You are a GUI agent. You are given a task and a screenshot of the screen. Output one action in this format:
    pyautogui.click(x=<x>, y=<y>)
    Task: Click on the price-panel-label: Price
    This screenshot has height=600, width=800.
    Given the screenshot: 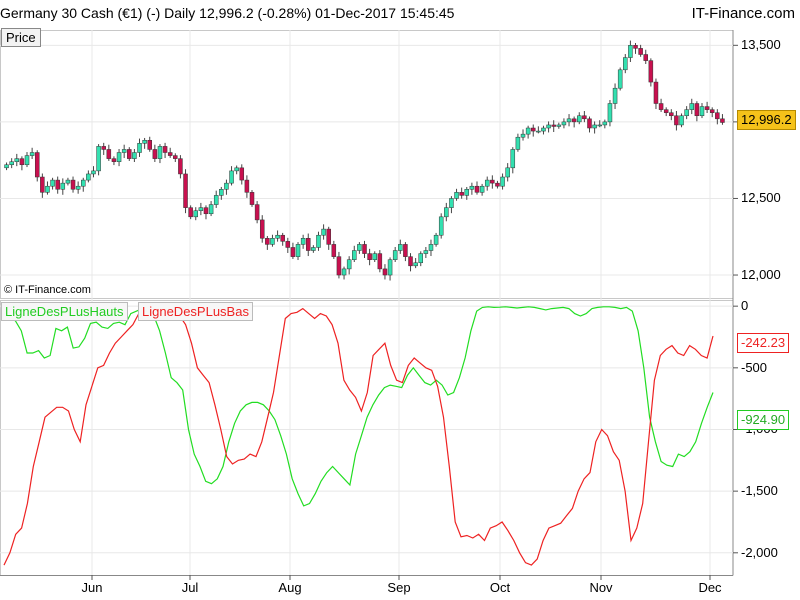 What is the action you would take?
    pyautogui.click(x=21, y=37)
    